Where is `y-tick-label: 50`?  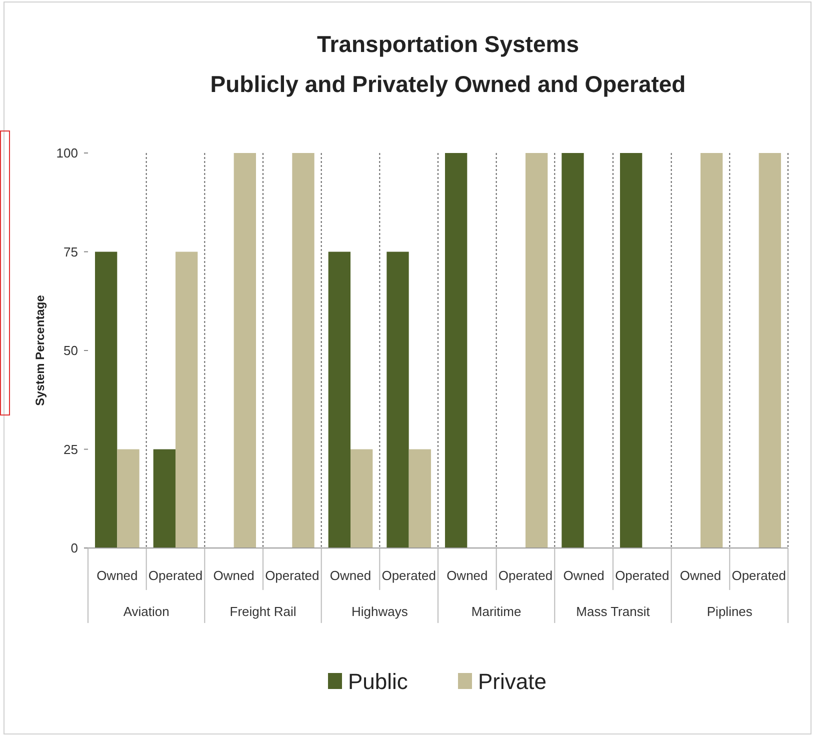
y-tick-label: 50 is located at coordinates (71, 350).